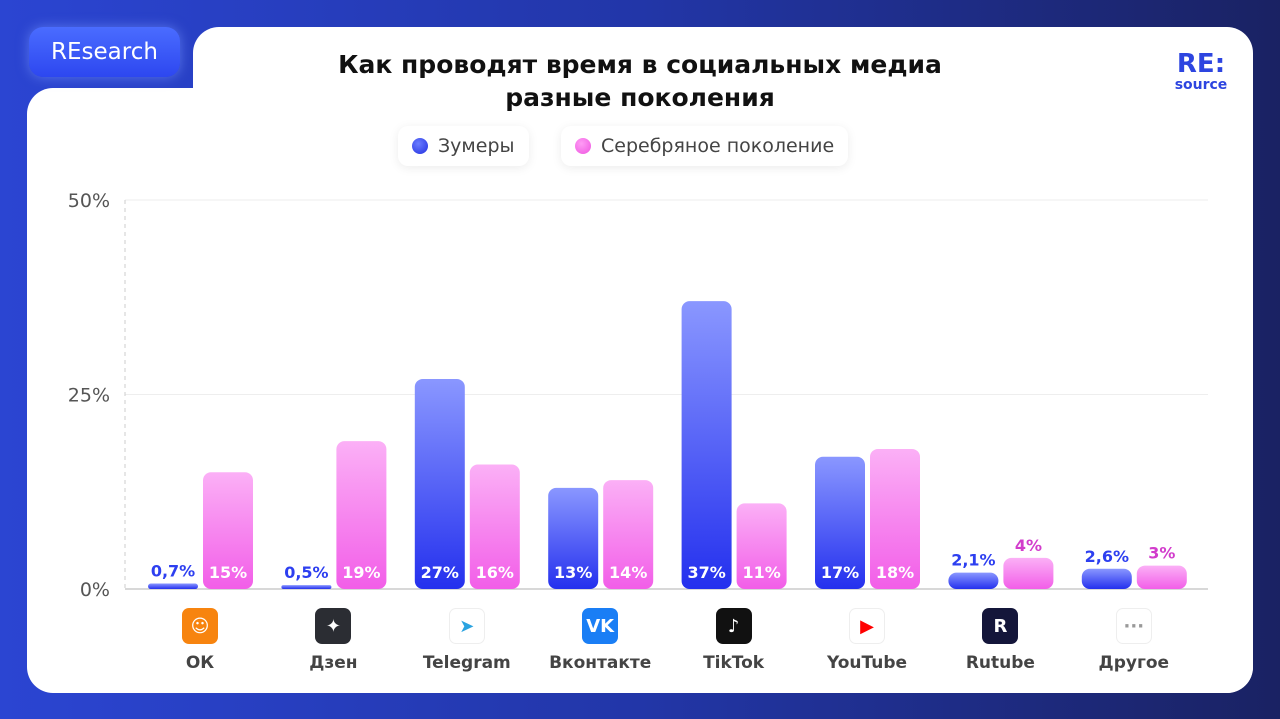 The width and height of the screenshot is (1280, 719). I want to click on data-label: 37%, so click(706, 572).